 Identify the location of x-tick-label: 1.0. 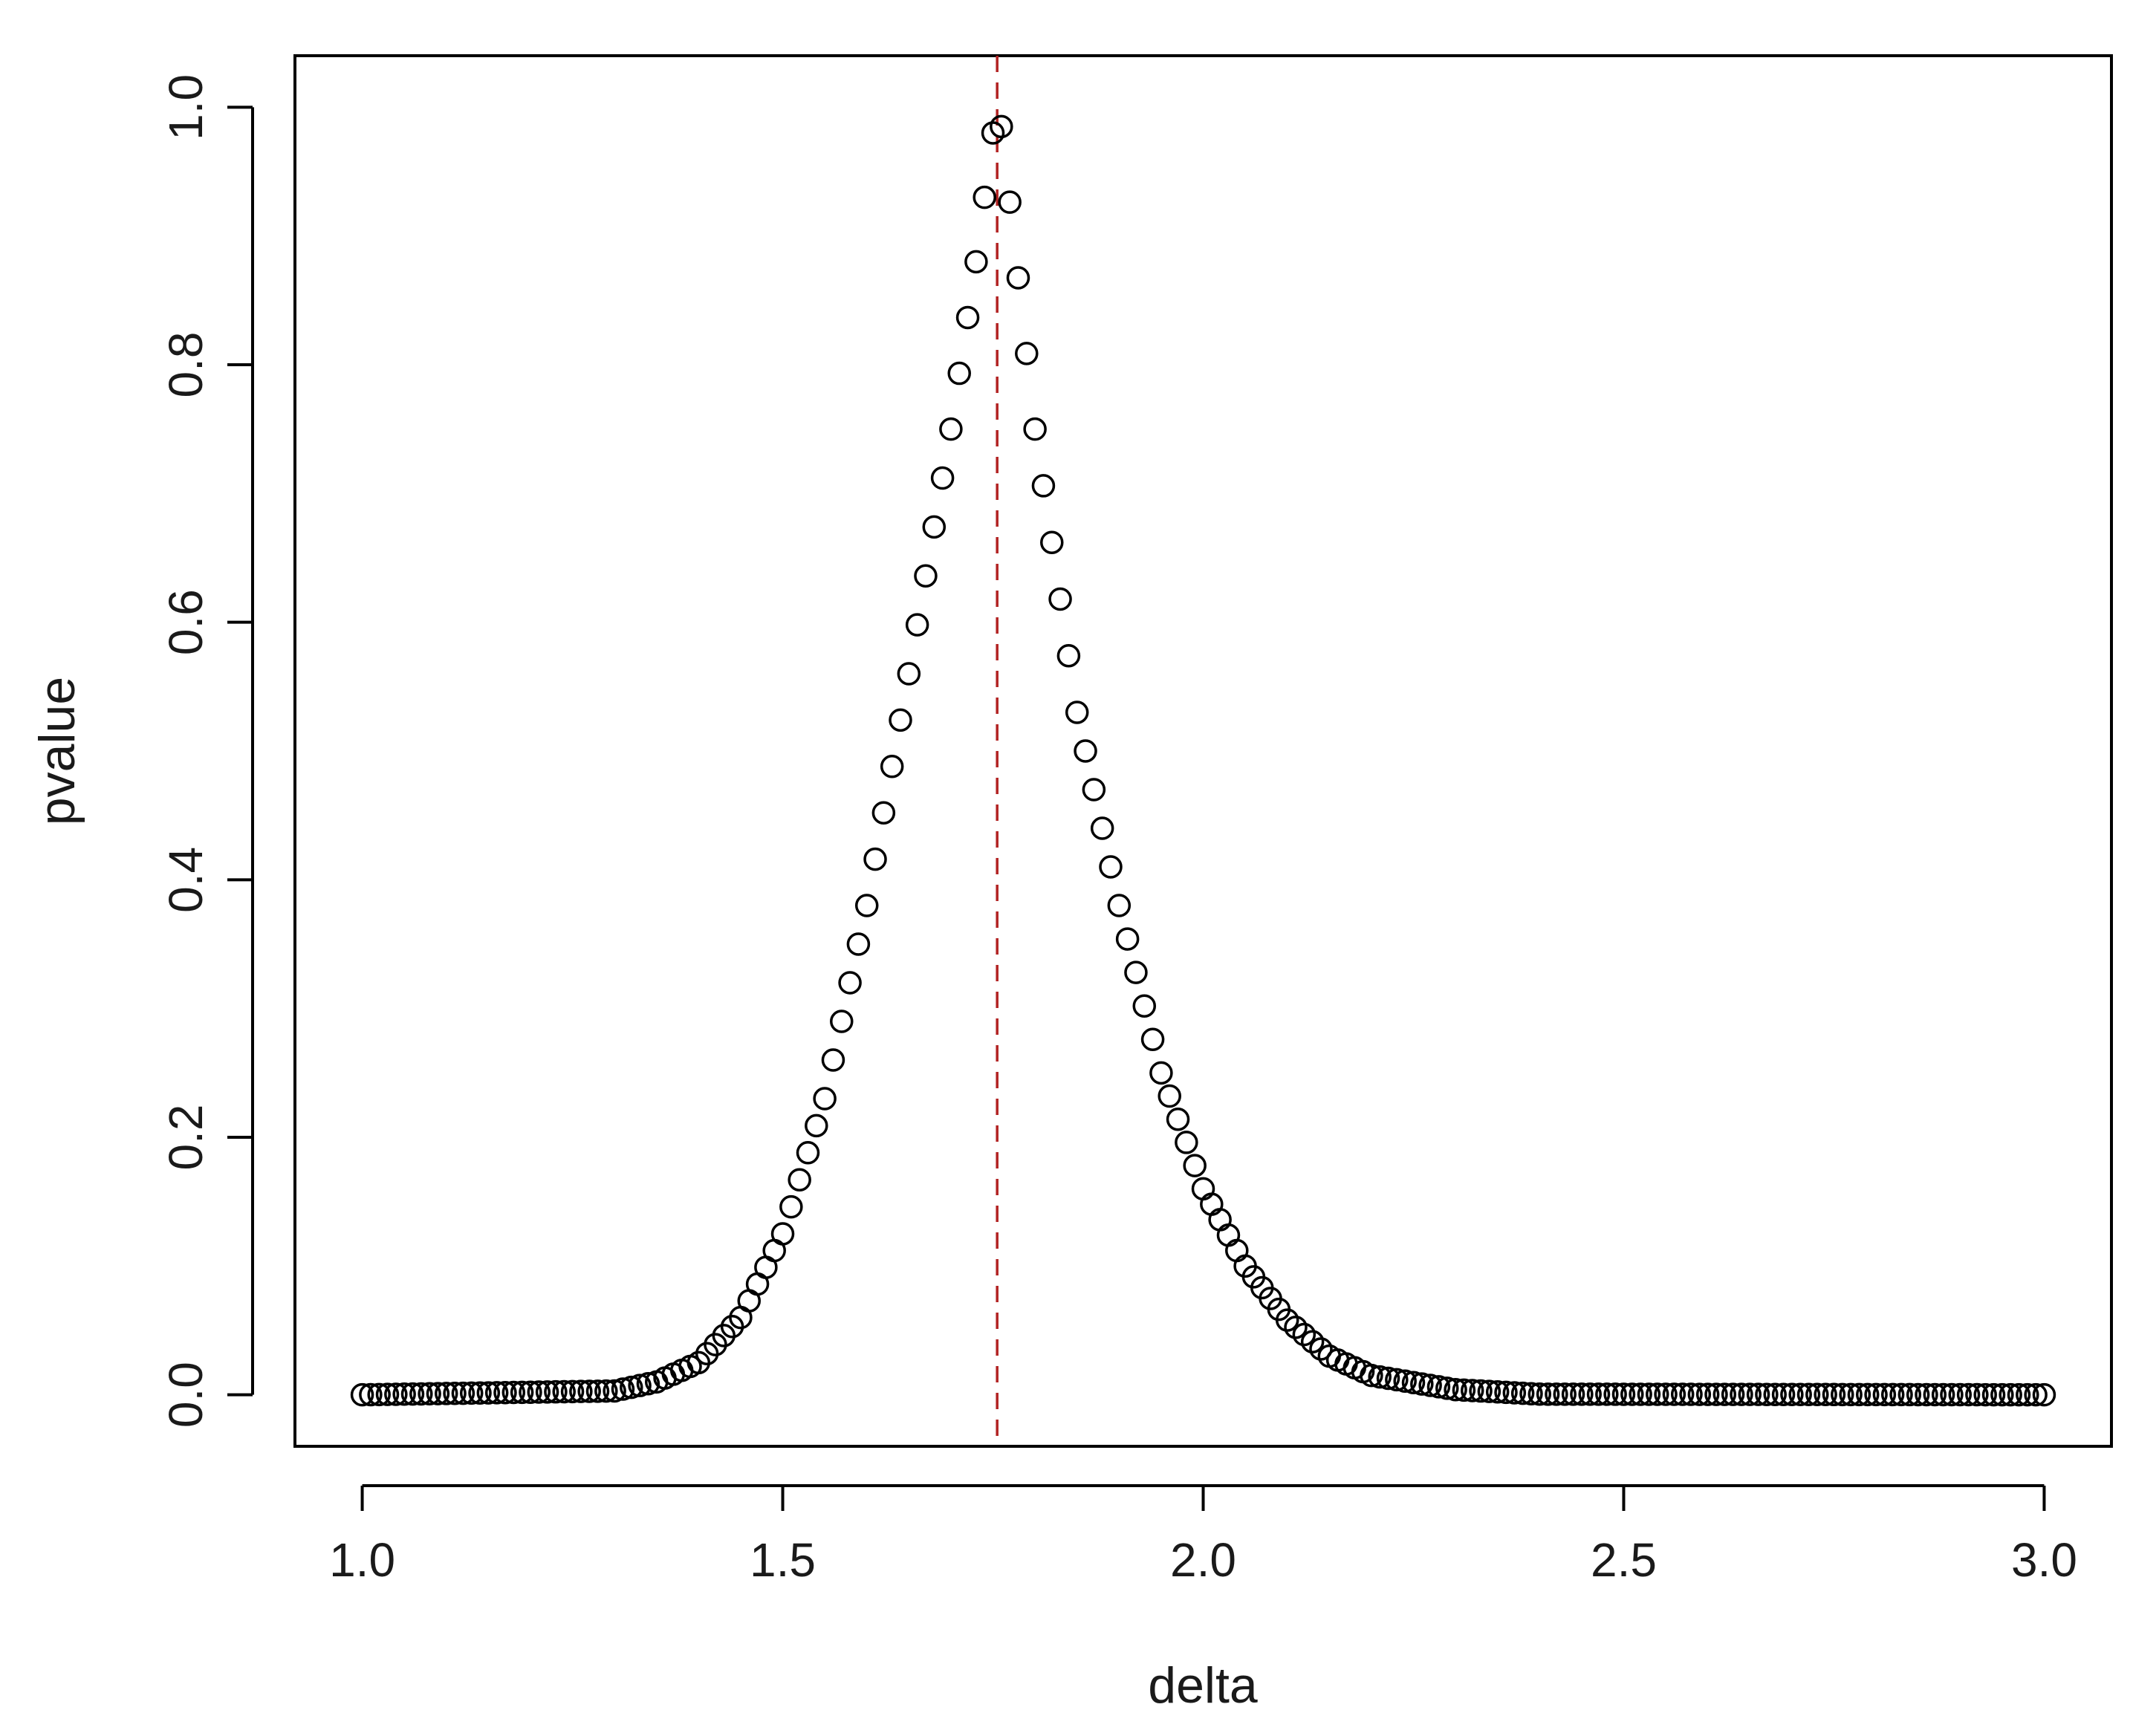
(362, 1560).